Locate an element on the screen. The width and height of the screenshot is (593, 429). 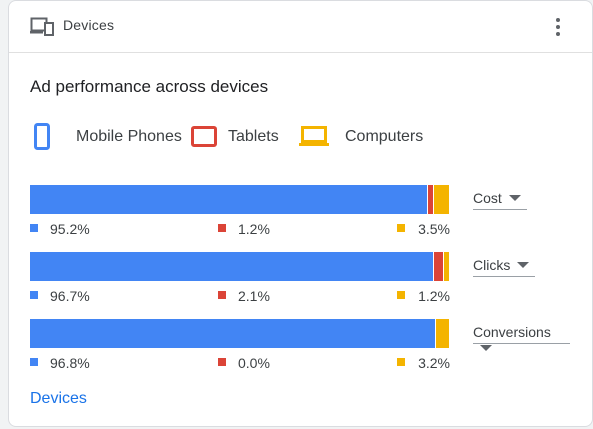
value-label-tablet: 0.0% is located at coordinates (258, 363).